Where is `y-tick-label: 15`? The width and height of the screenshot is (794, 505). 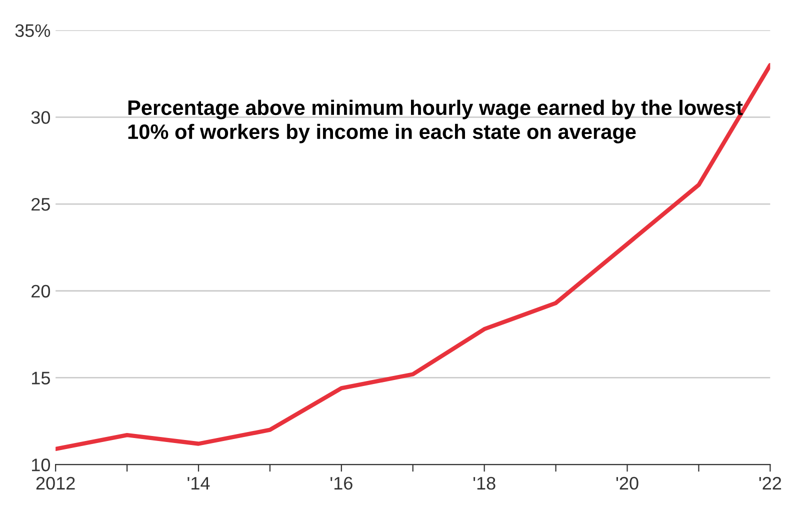 y-tick-label: 15 is located at coordinates (41, 378).